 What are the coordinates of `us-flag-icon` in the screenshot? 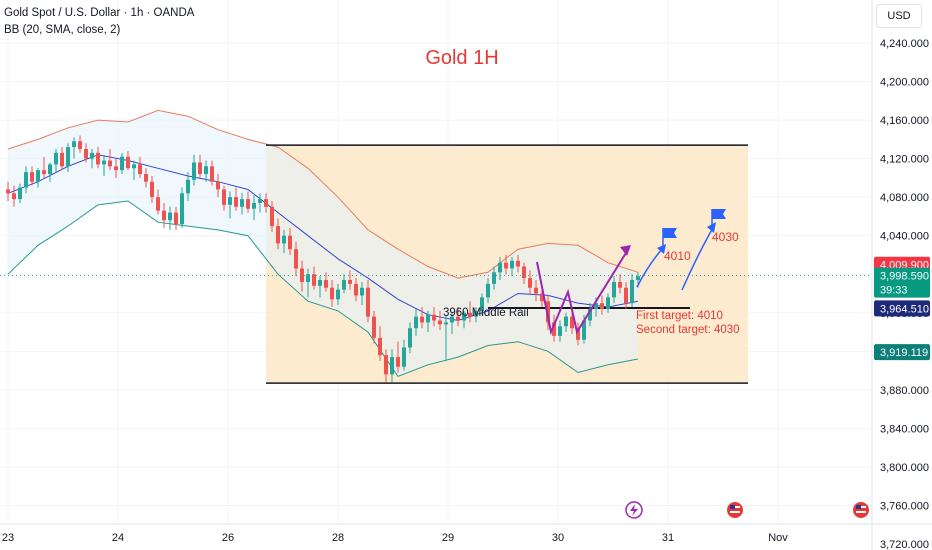 It's located at (861, 510).